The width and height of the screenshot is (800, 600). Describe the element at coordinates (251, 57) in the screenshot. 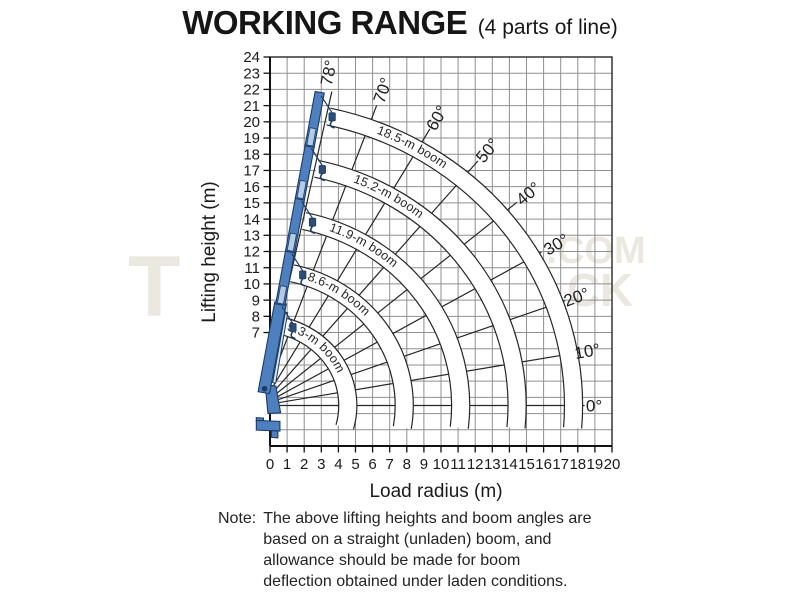

I see `y-tick-label-24: 24` at that location.